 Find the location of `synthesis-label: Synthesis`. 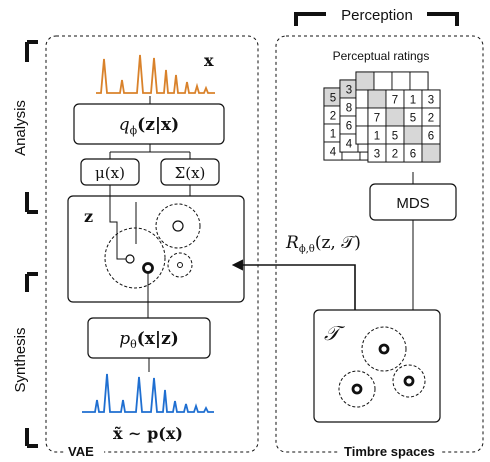

synthesis-label: Synthesis is located at coordinates (20, 359).